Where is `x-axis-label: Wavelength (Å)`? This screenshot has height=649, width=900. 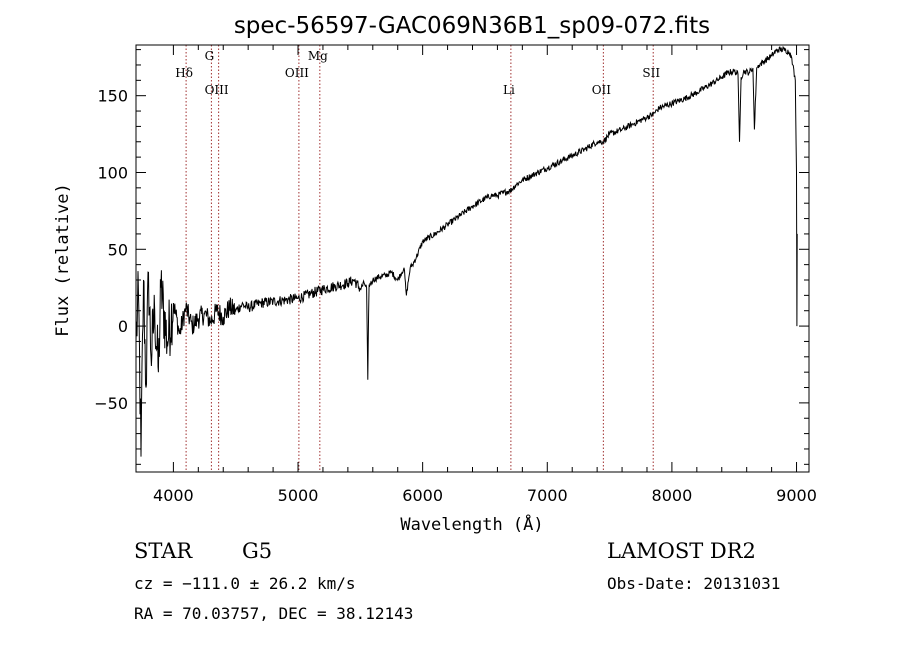 x-axis-label: Wavelength (Å) is located at coordinates (471, 524).